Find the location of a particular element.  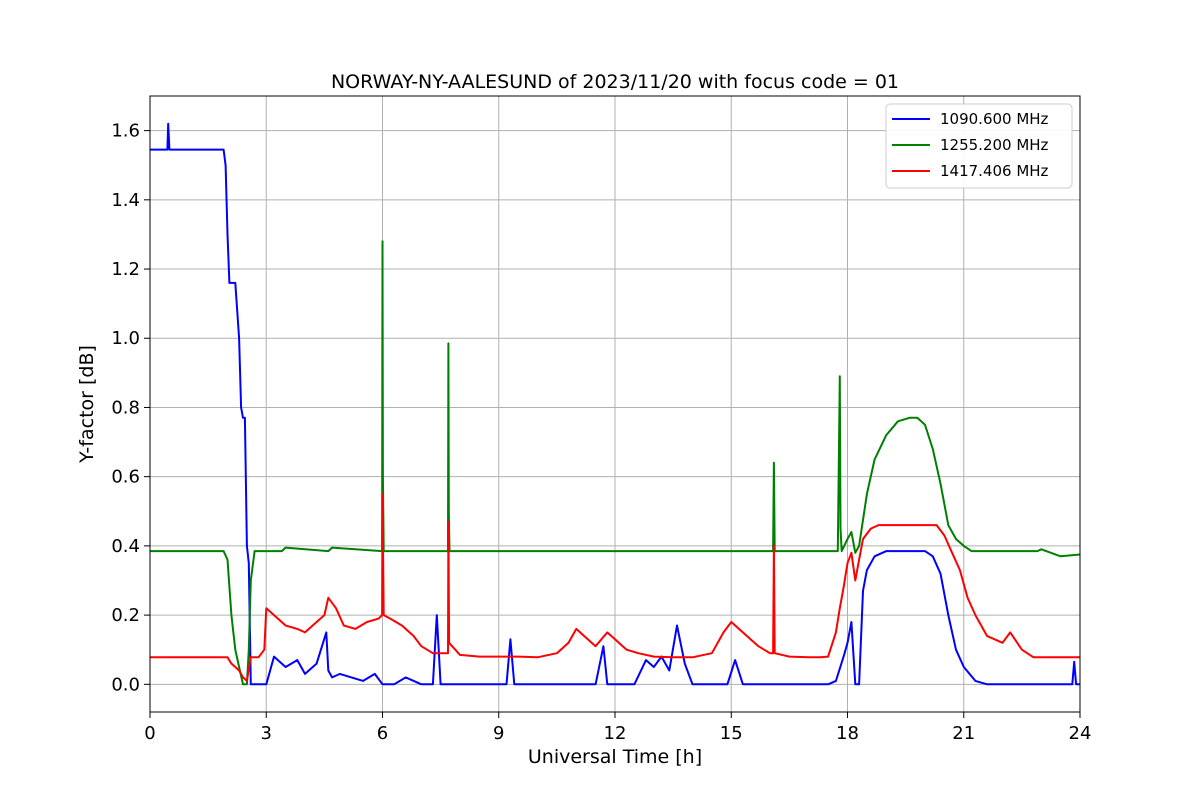

y-tick-label: 1.4 is located at coordinates (125, 200).